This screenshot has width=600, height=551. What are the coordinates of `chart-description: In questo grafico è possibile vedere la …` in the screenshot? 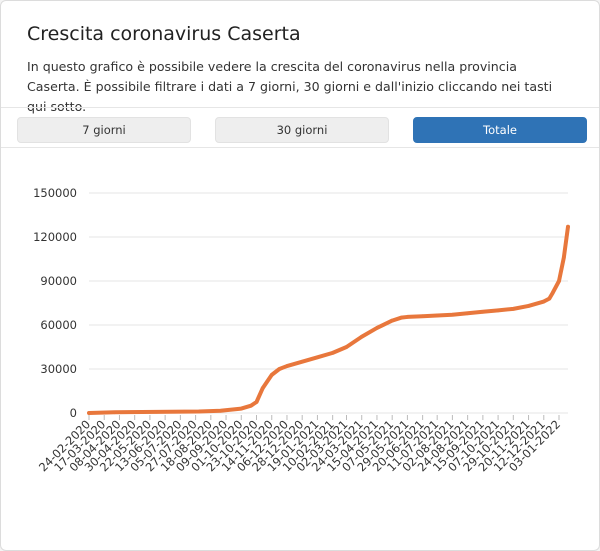 It's located at (290, 86).